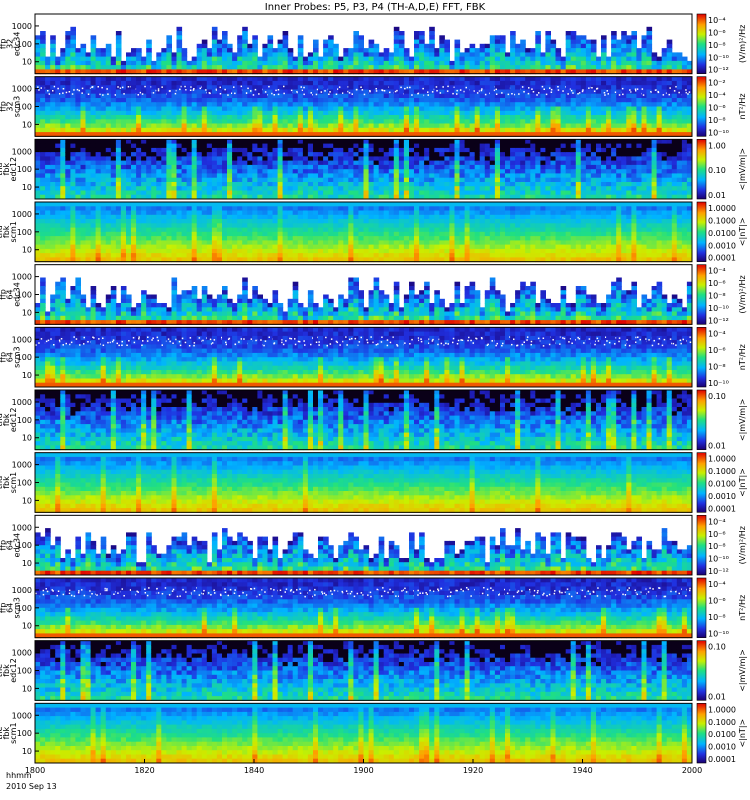 The image size is (750, 800). I want to click on x-tick-label: 1840, so click(254, 770).